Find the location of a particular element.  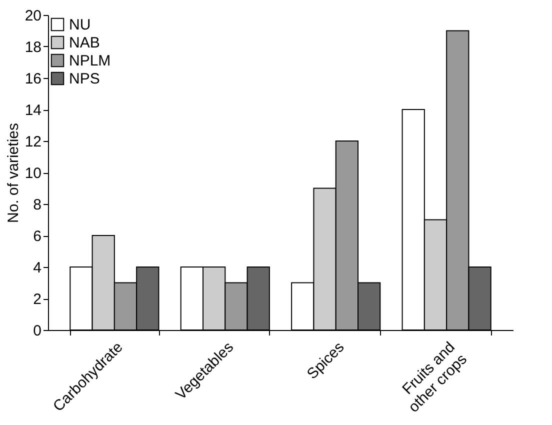

y-tick-label: 2 is located at coordinates (37, 299).